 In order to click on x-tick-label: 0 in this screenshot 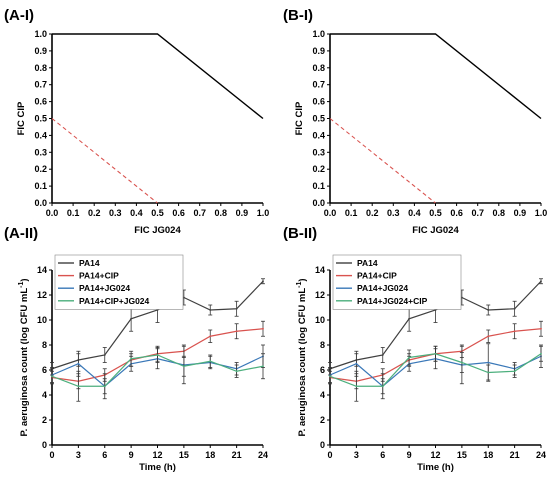, I will do `click(329, 455)`.